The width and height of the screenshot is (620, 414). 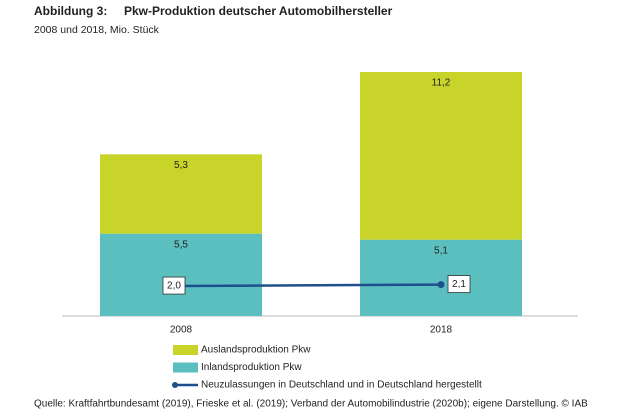 What do you see at coordinates (70, 11) in the screenshot?
I see `figure-label: Abbildung 3:` at bounding box center [70, 11].